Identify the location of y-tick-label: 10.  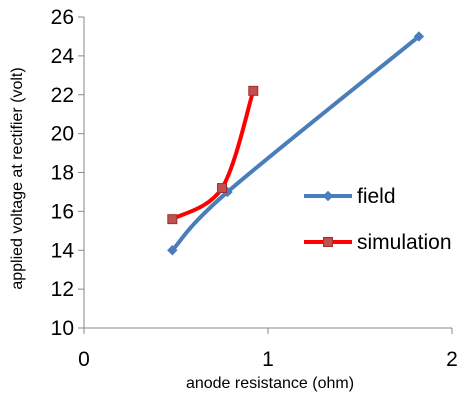
(62, 328).